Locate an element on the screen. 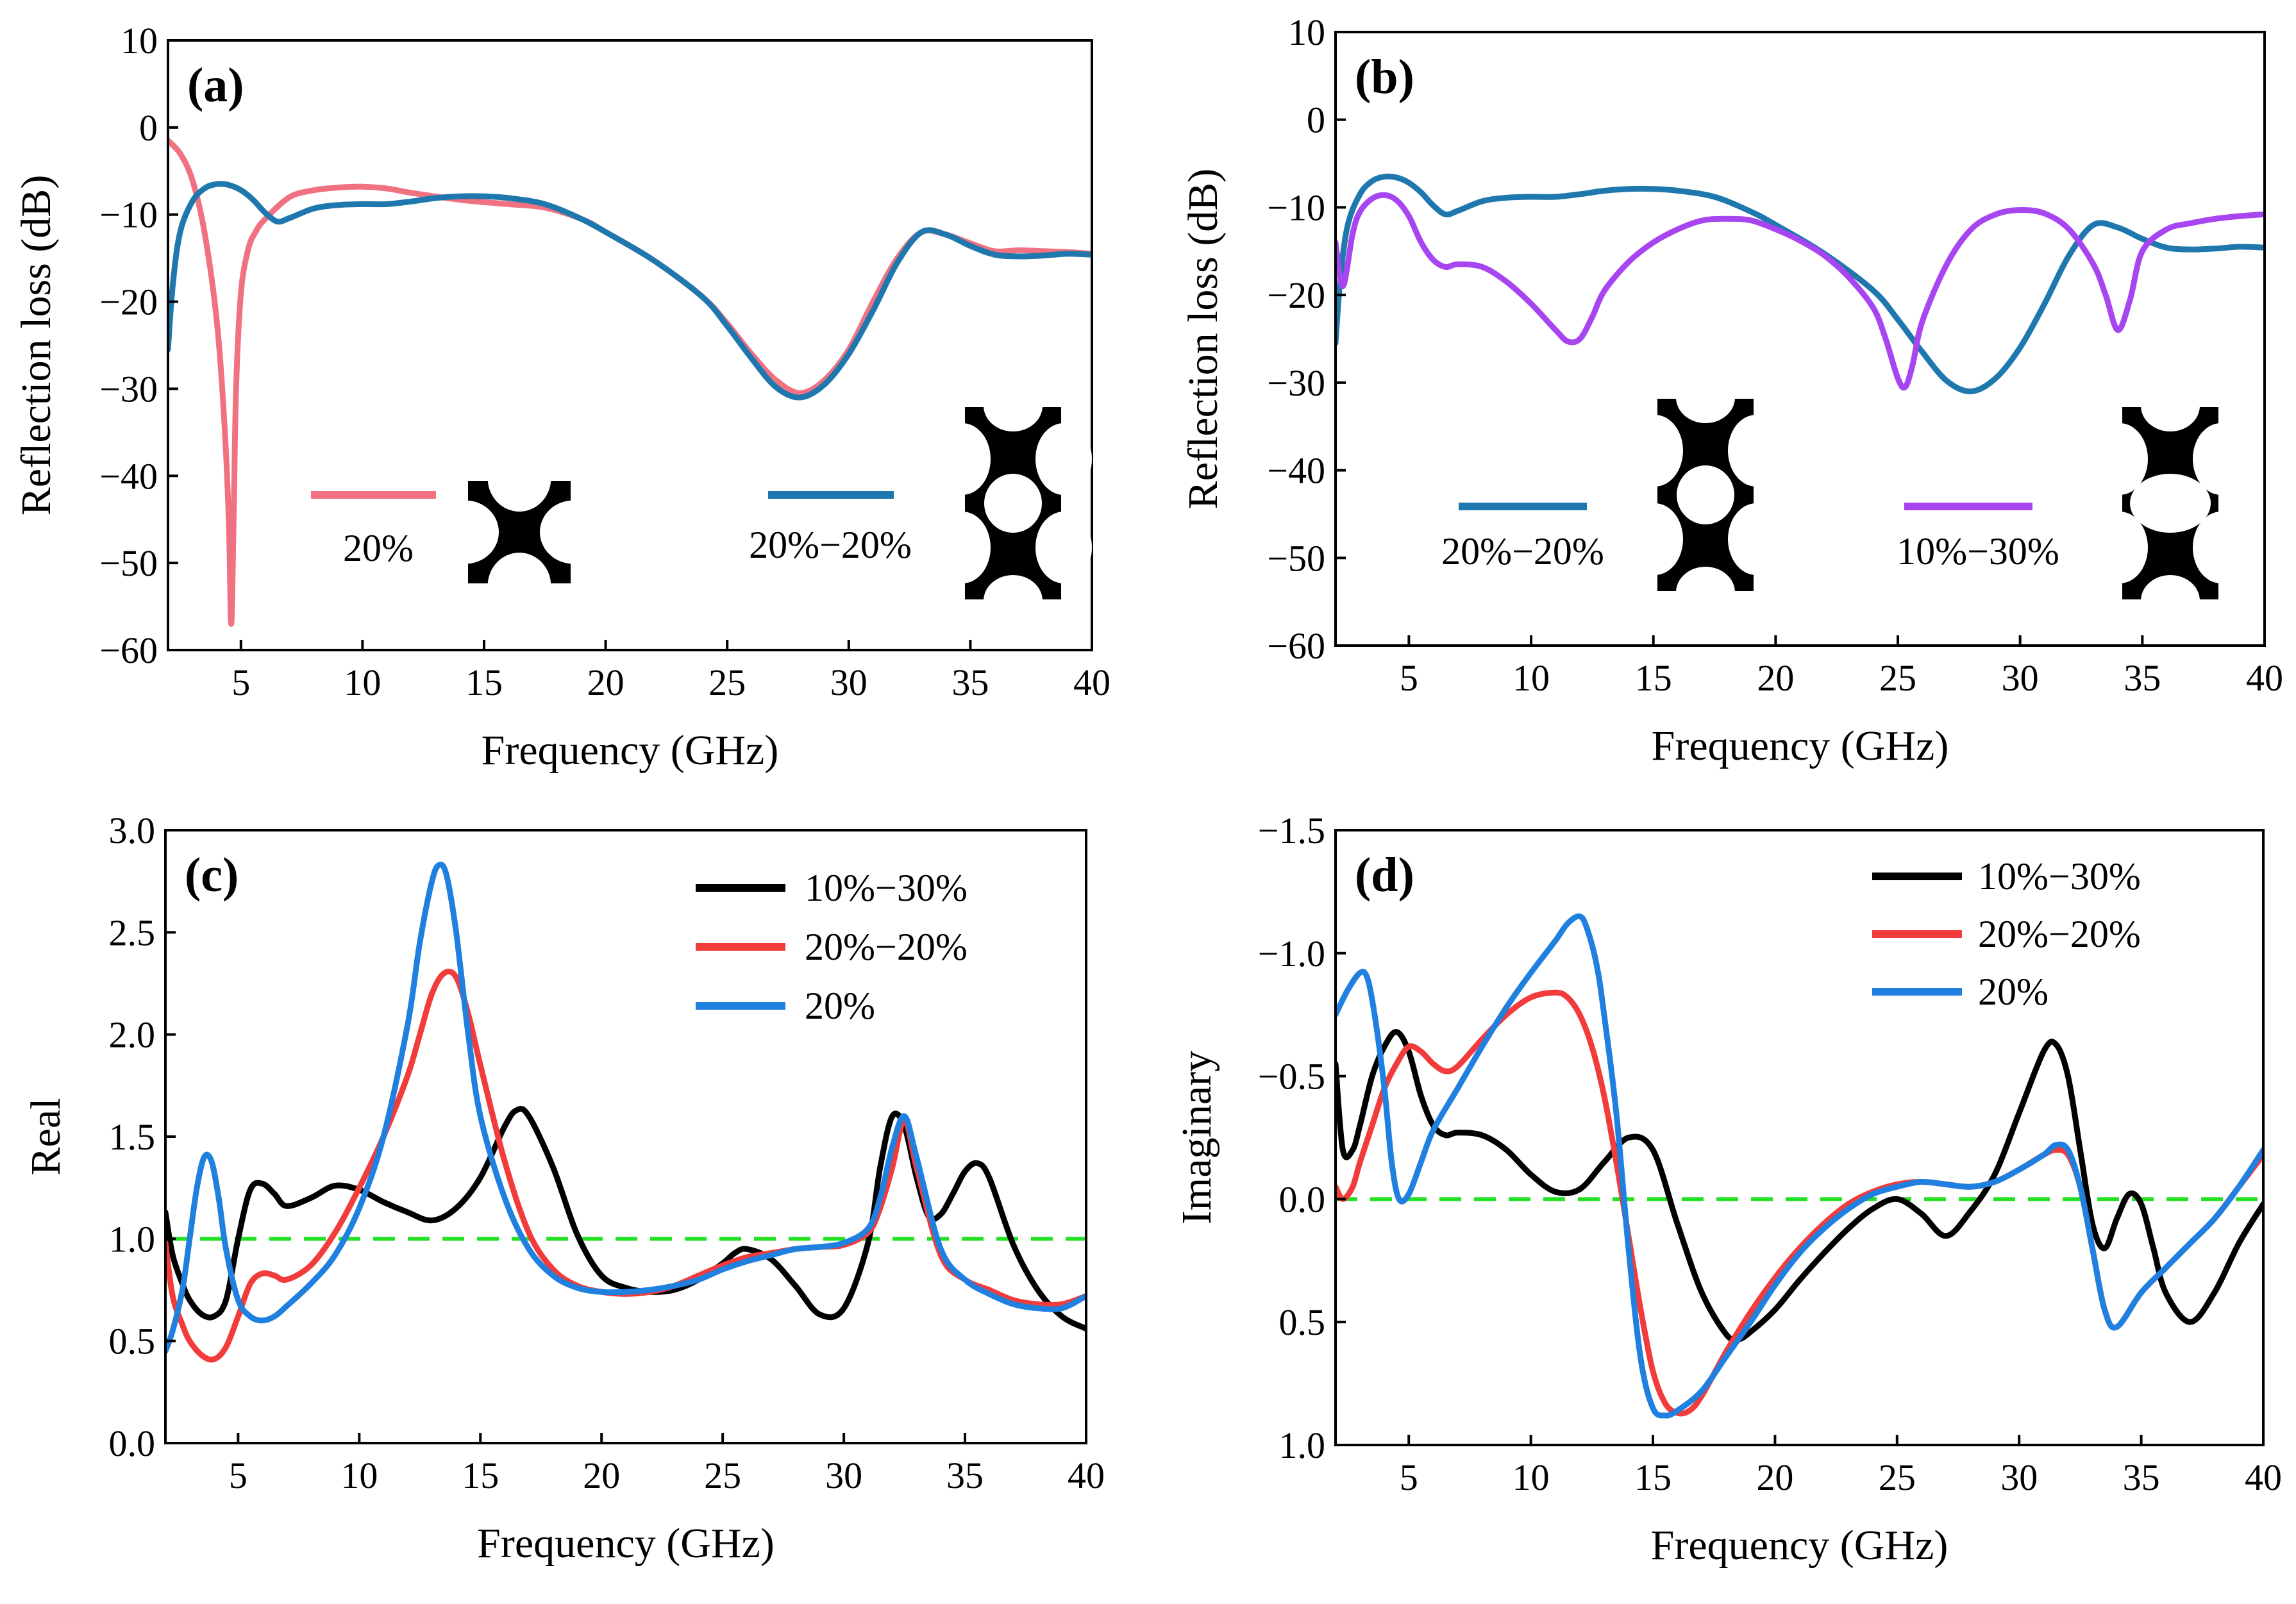 The width and height of the screenshot is (2296, 1604). y-tick-label: 2.0 is located at coordinates (132, 1035).